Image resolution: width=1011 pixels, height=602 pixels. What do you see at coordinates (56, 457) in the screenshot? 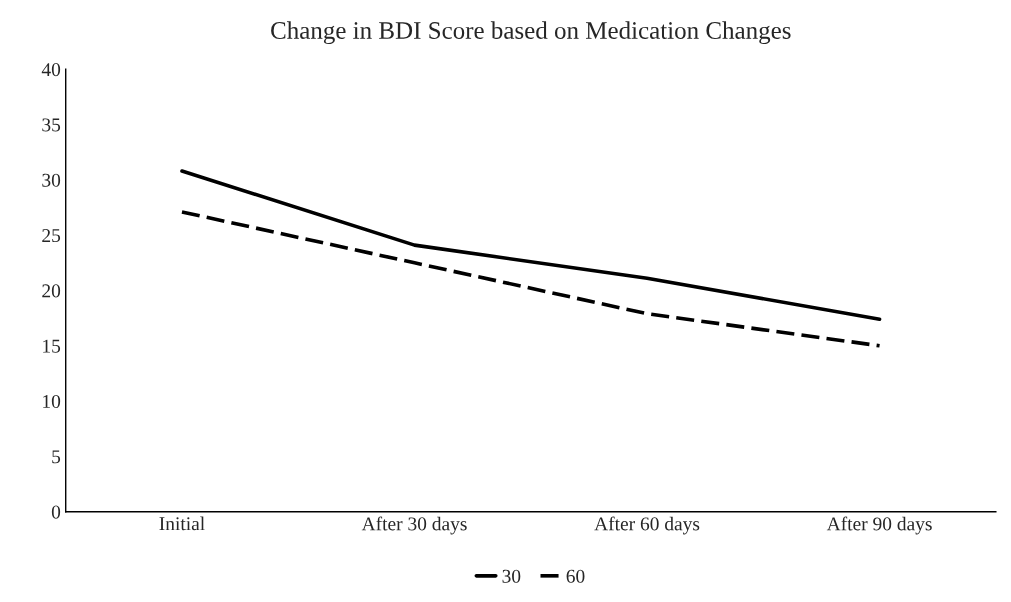
I see `y-tick-label: 5` at bounding box center [56, 457].